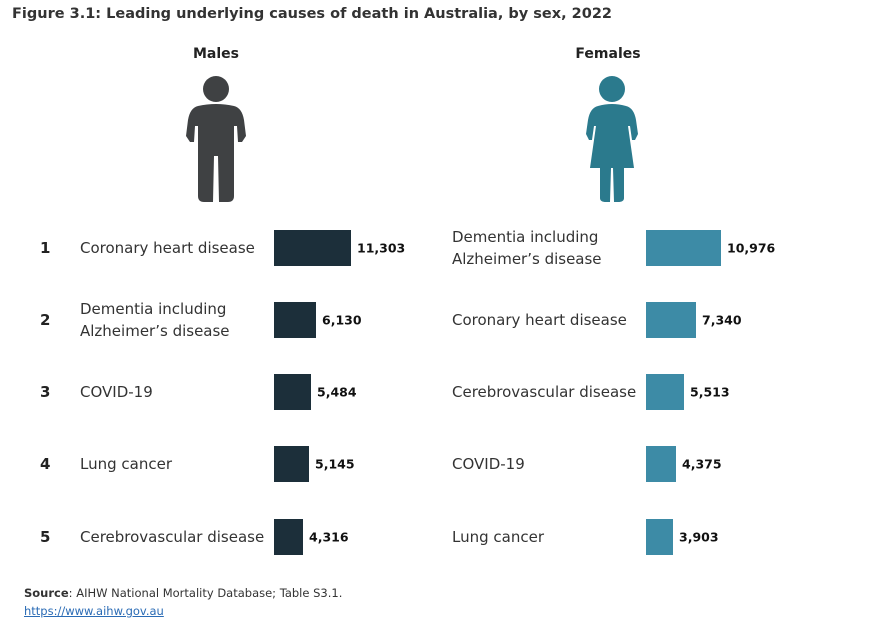 This screenshot has height=626, width=891. What do you see at coordinates (699, 537) in the screenshot?
I see `female-value-label: 3,903` at bounding box center [699, 537].